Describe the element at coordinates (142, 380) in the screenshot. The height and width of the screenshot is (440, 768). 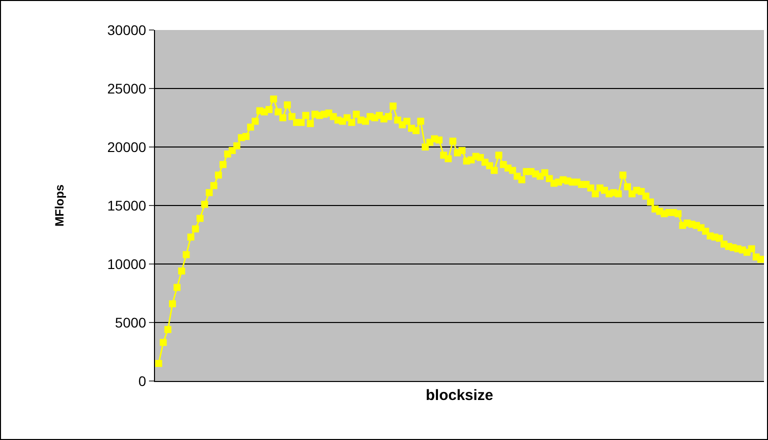
I see `y-tick-label: 0` at that location.